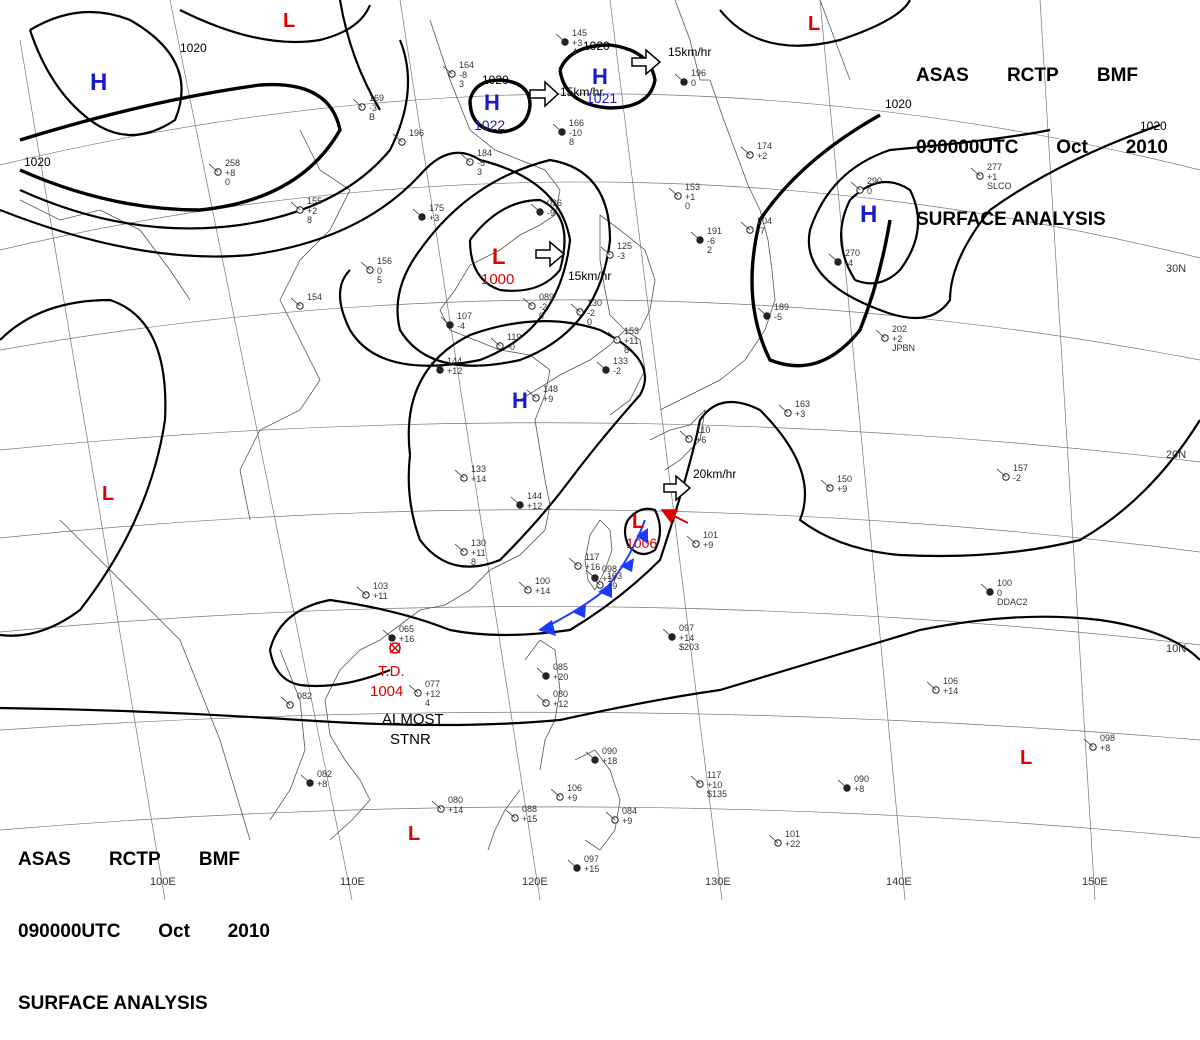  Describe the element at coordinates (314, 201) in the screenshot. I see `station-value: 155` at that location.